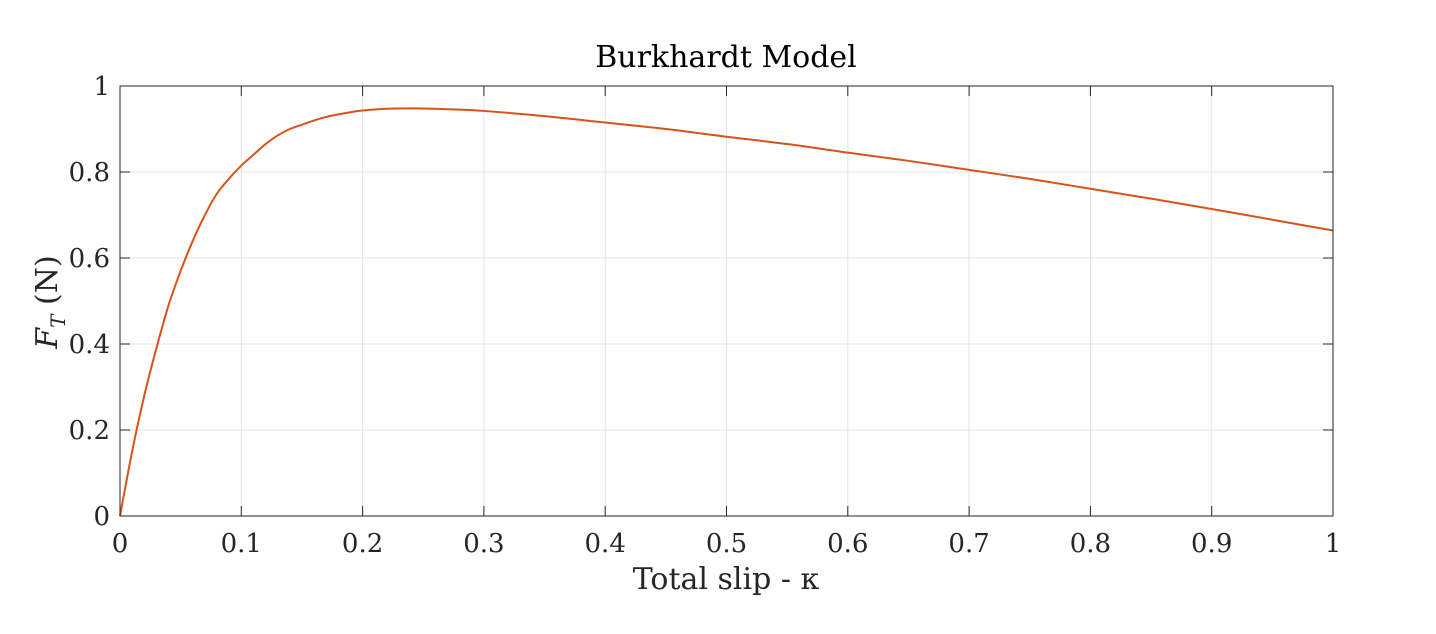 This screenshot has width=1436, height=634. Describe the element at coordinates (89, 431) in the screenshot. I see `y-tick-label: 0.2` at that location.